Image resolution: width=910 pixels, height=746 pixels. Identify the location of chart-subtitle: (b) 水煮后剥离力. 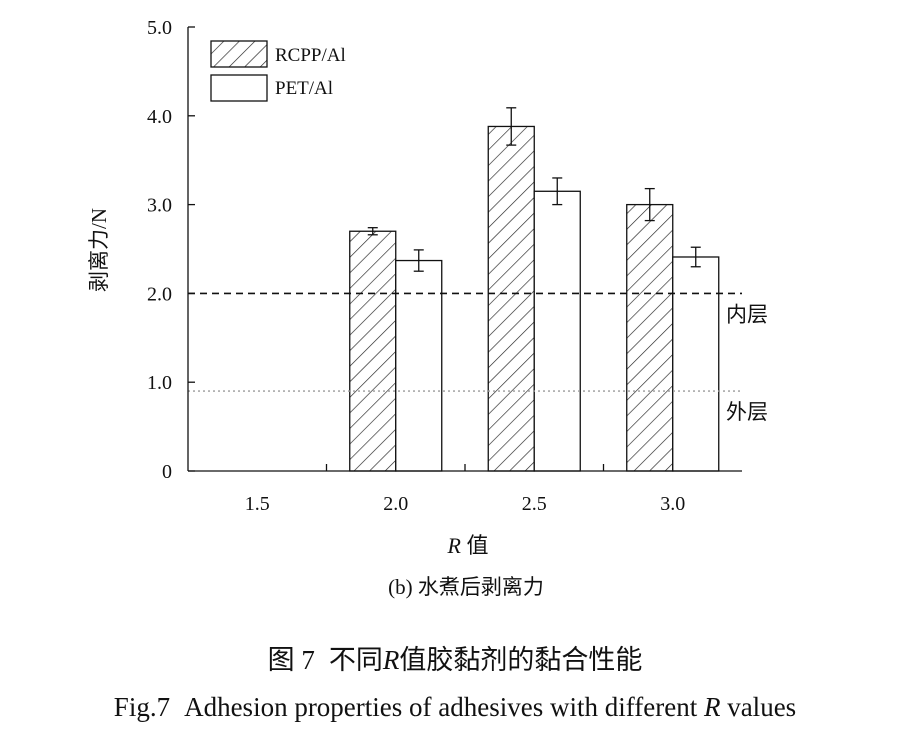
(466, 587).